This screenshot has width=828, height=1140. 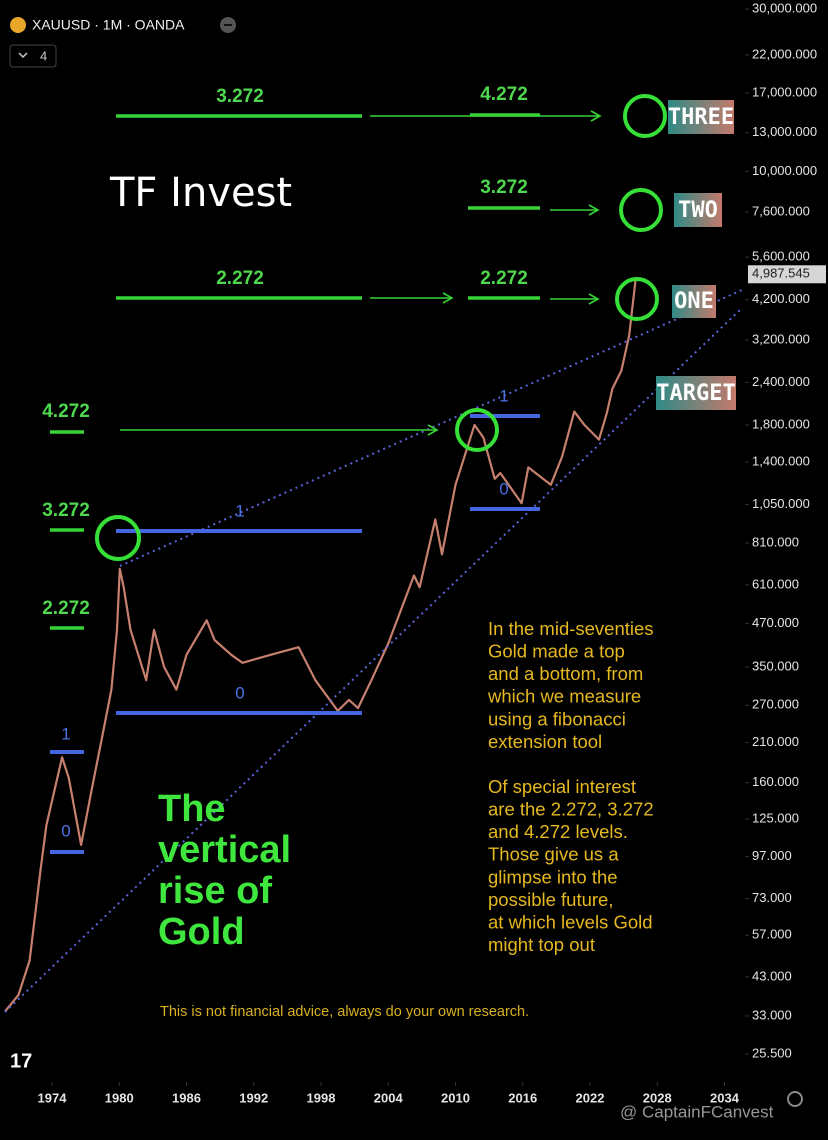 What do you see at coordinates (775, 781) in the screenshot?
I see `y-tick-label: 160.000` at bounding box center [775, 781].